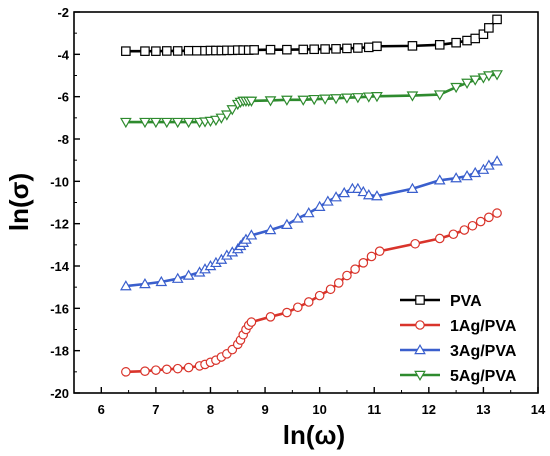 The height and width of the screenshot is (456, 550). I want to click on x-axis-label: ln(ω), so click(314, 435).